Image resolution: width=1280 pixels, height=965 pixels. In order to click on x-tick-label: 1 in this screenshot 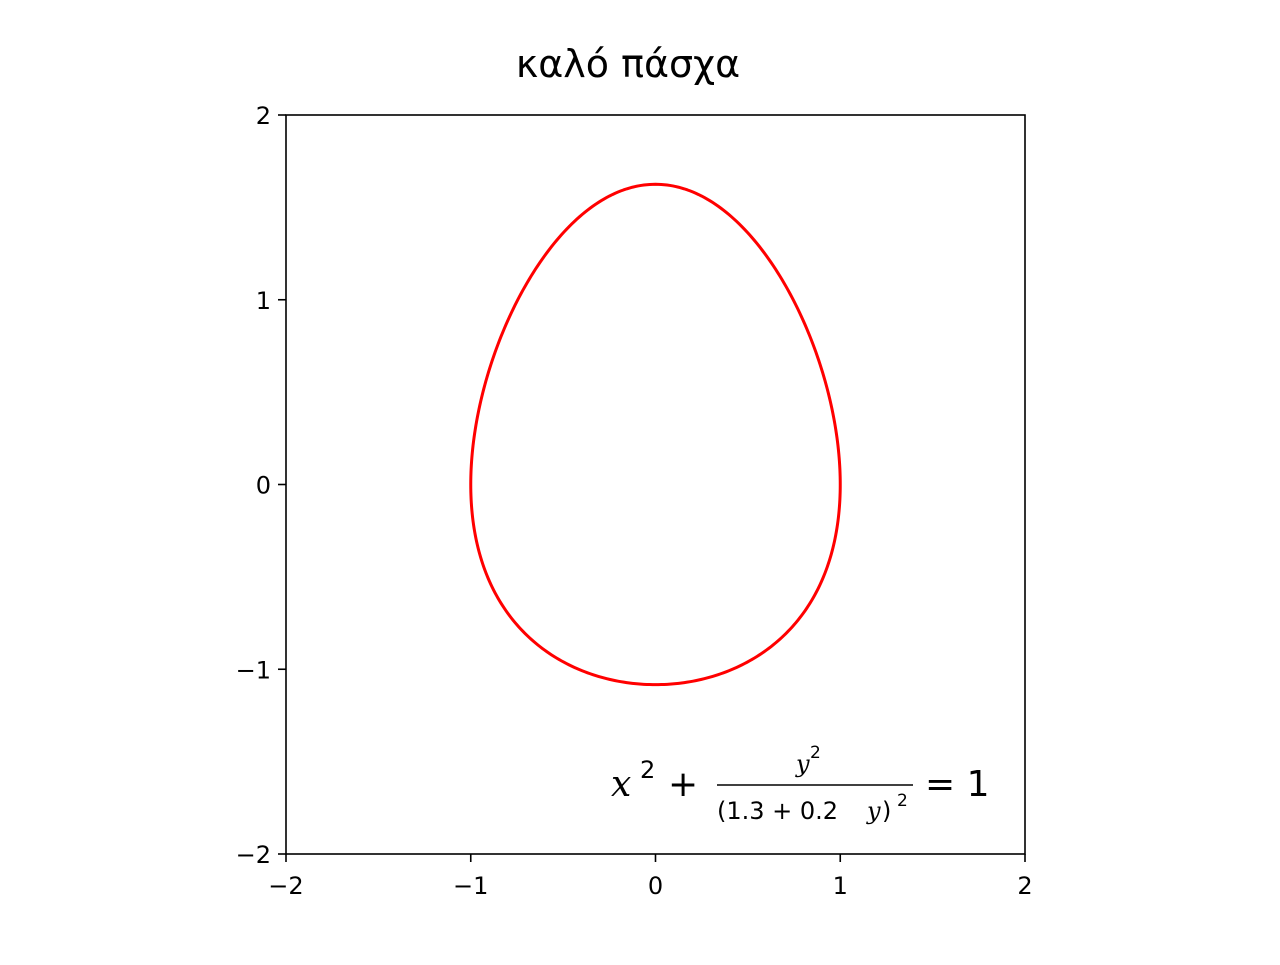, I will do `click(840, 886)`.